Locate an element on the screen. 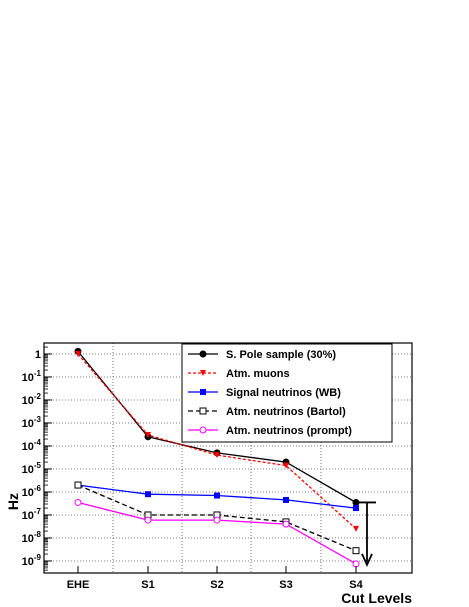 The height and width of the screenshot is (607, 469). y-tick-label: 10⁻³ is located at coordinates (32, 422).